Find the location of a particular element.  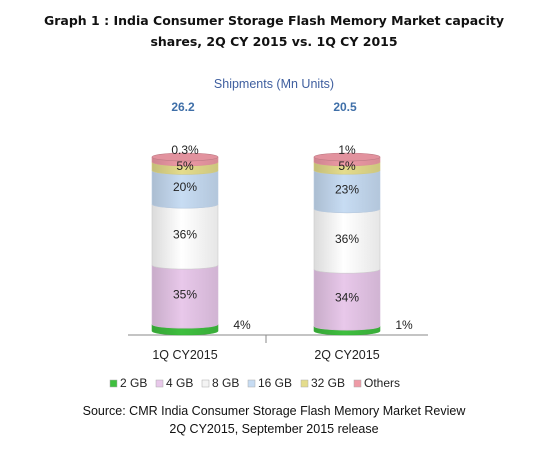

data-label-2-others: 1% is located at coordinates (347, 150).